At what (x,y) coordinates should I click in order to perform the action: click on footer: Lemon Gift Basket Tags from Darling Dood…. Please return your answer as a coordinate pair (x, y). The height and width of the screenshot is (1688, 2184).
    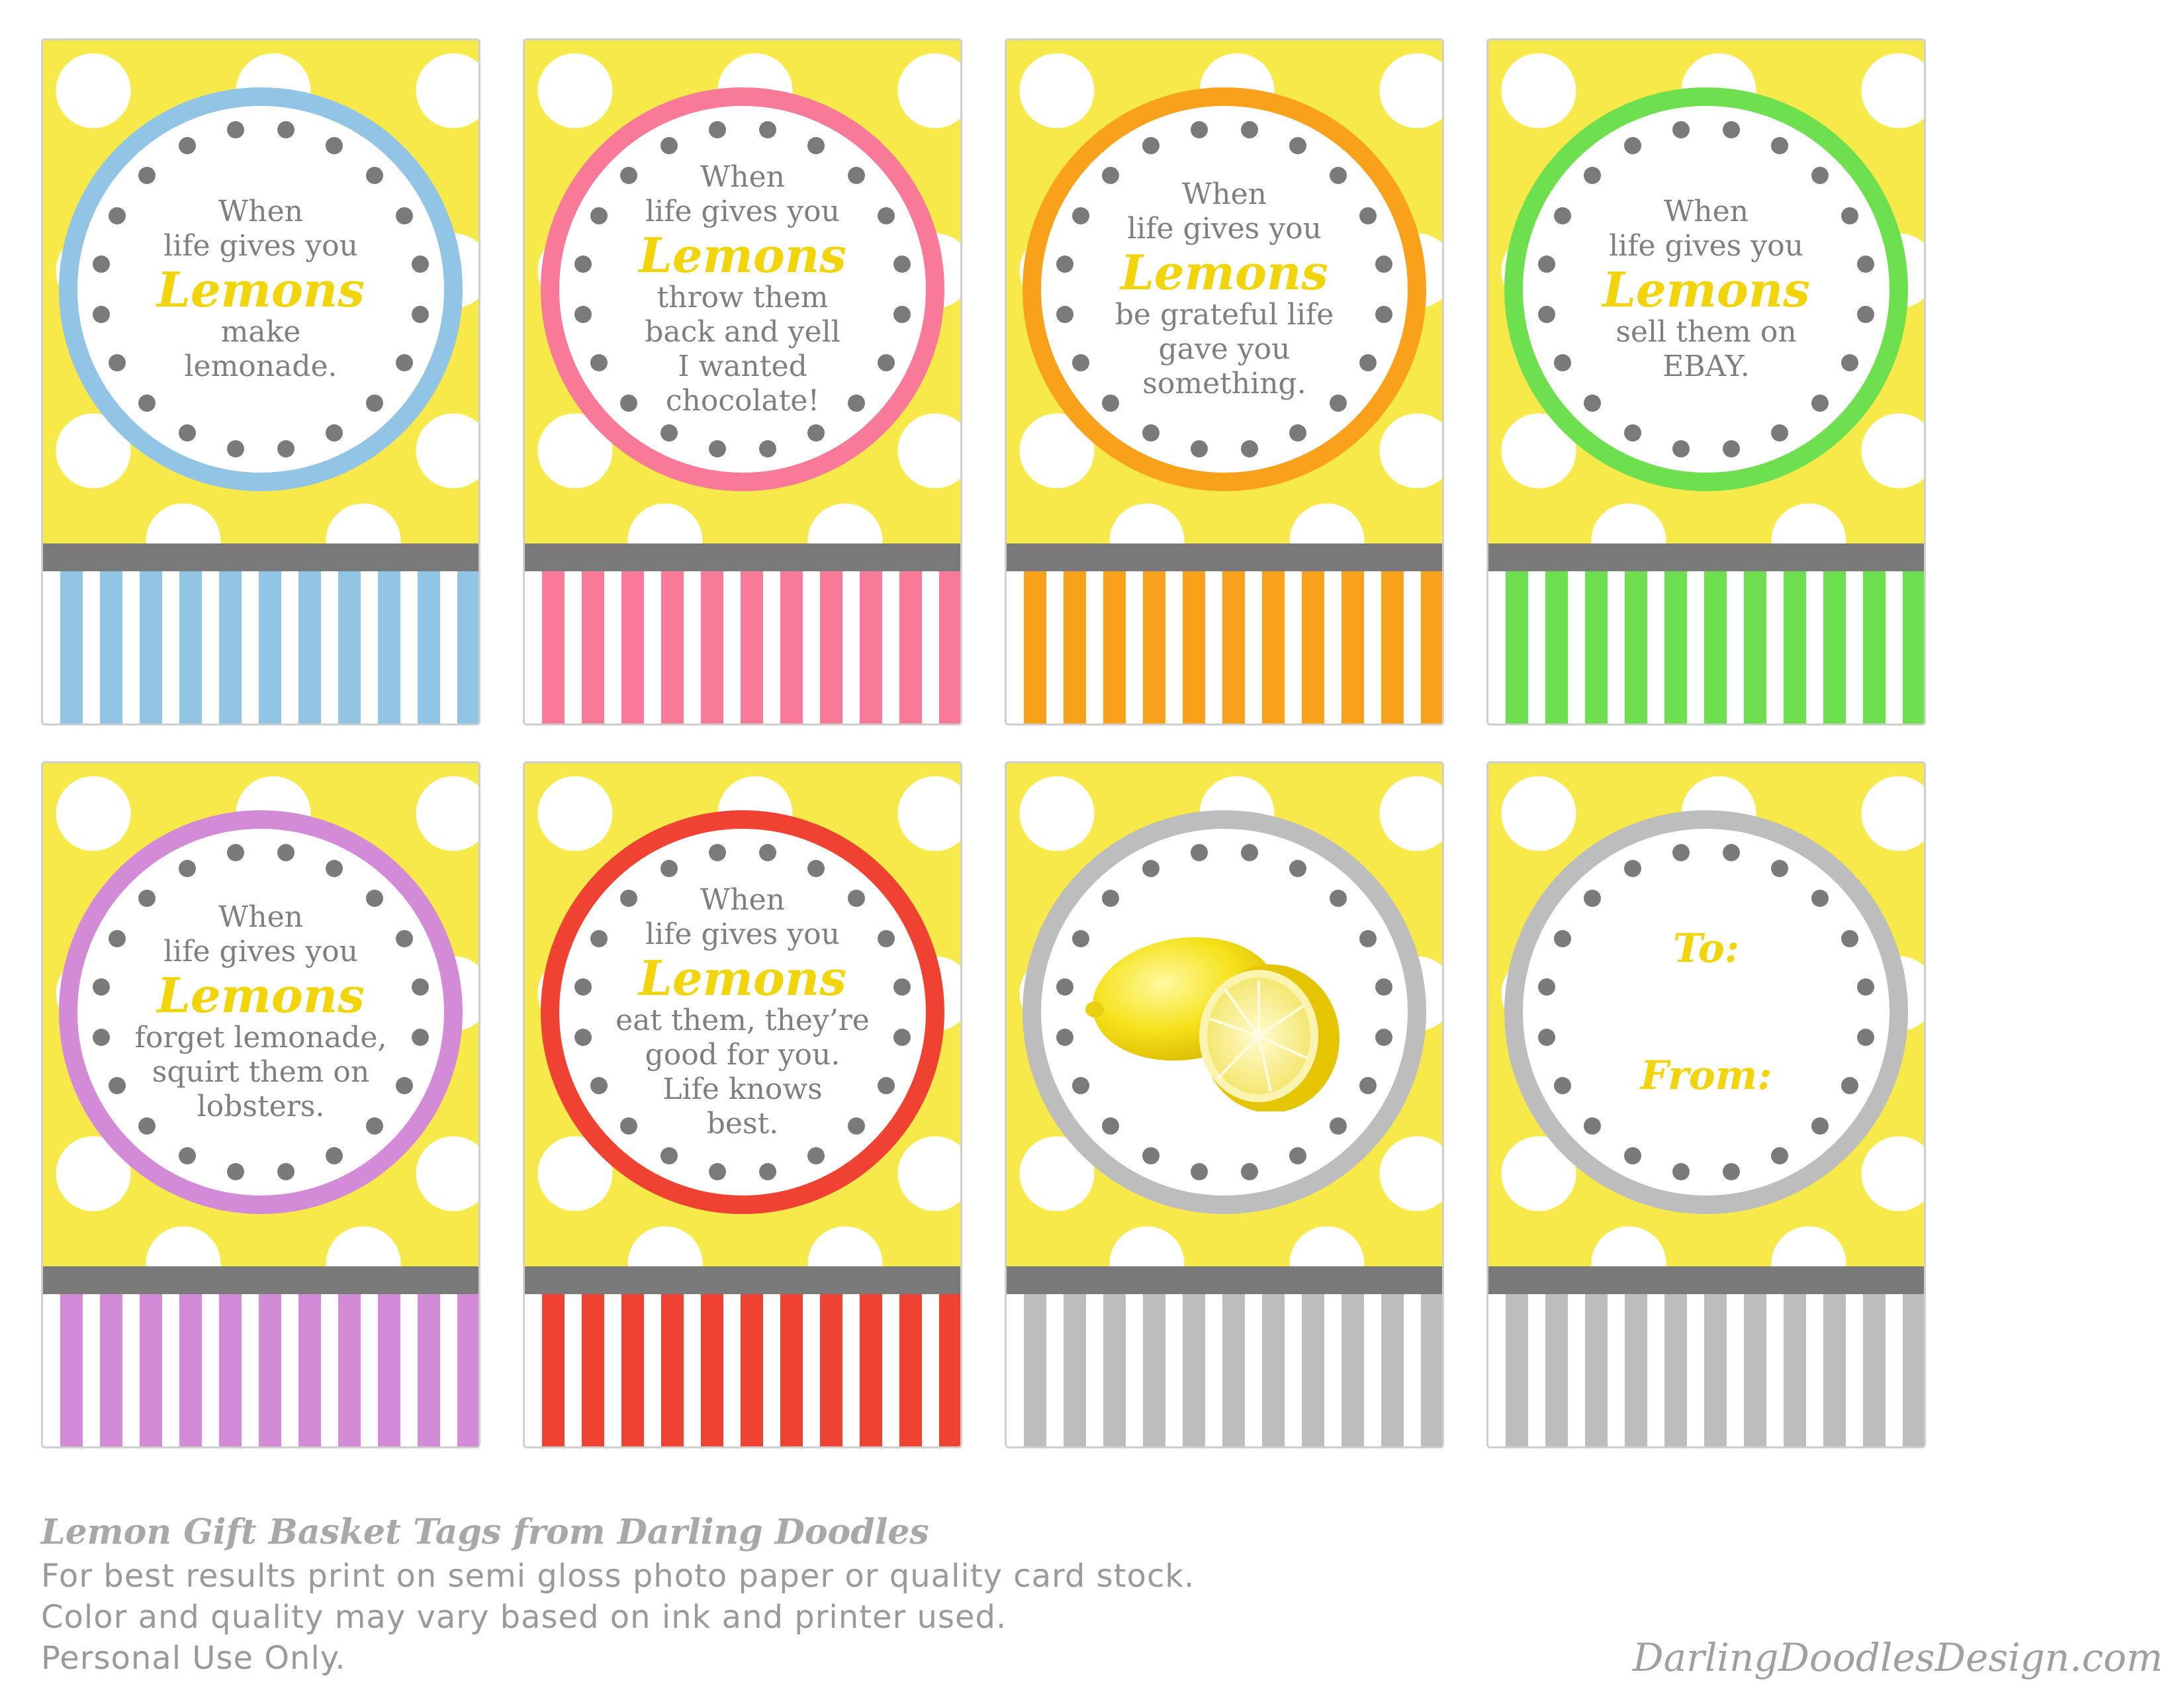
    Looking at the image, I should click on (618, 1594).